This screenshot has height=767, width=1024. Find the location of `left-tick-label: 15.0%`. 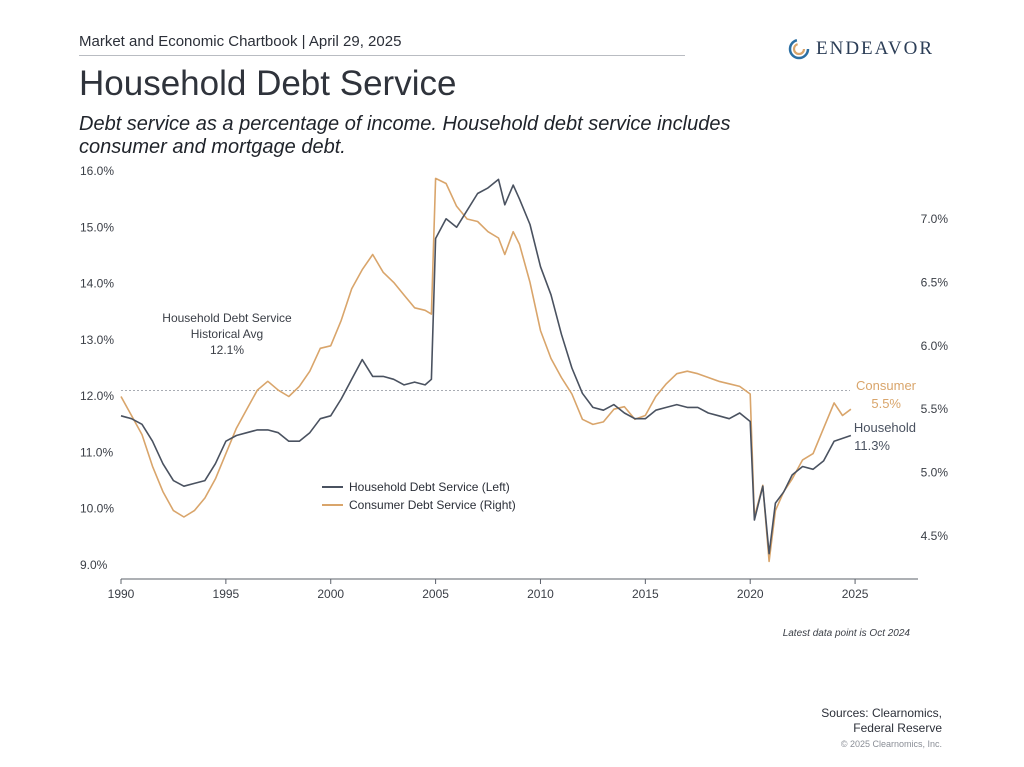

left-tick-label: 15.0% is located at coordinates (97, 227).